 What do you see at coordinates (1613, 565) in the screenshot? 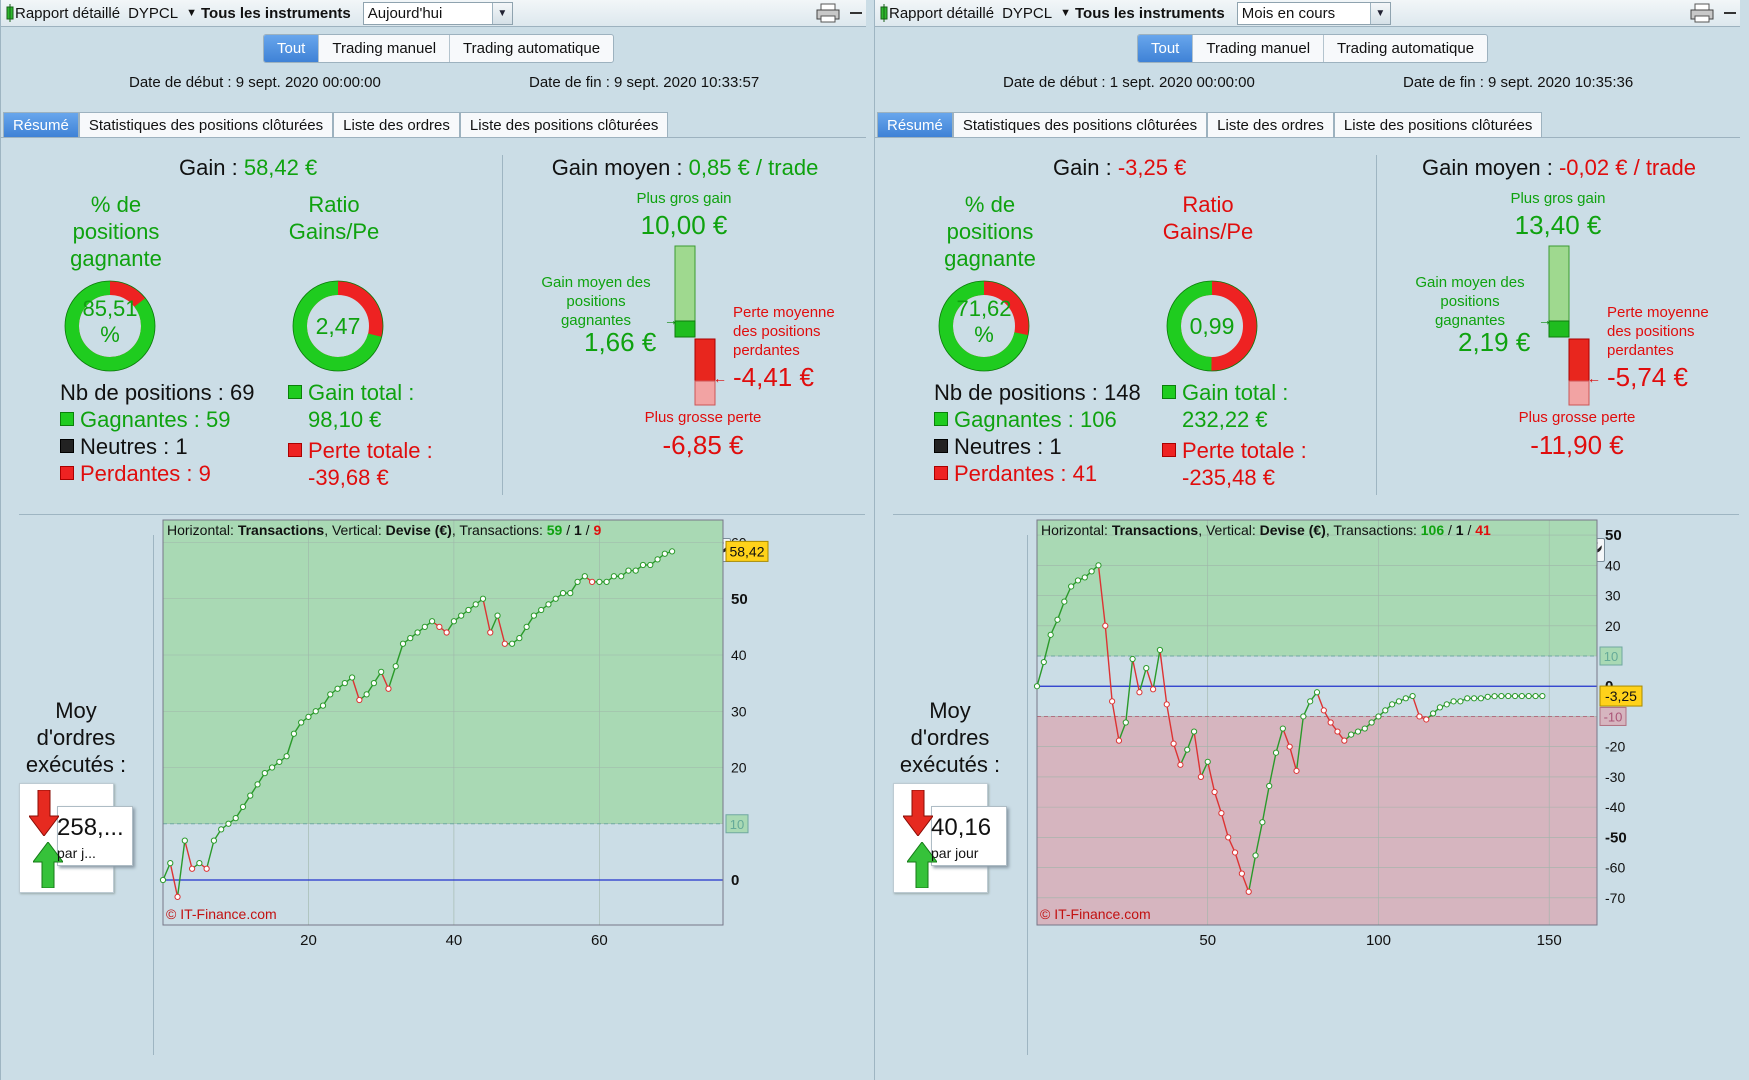
I see `y-tick-label: 40` at bounding box center [1613, 565].